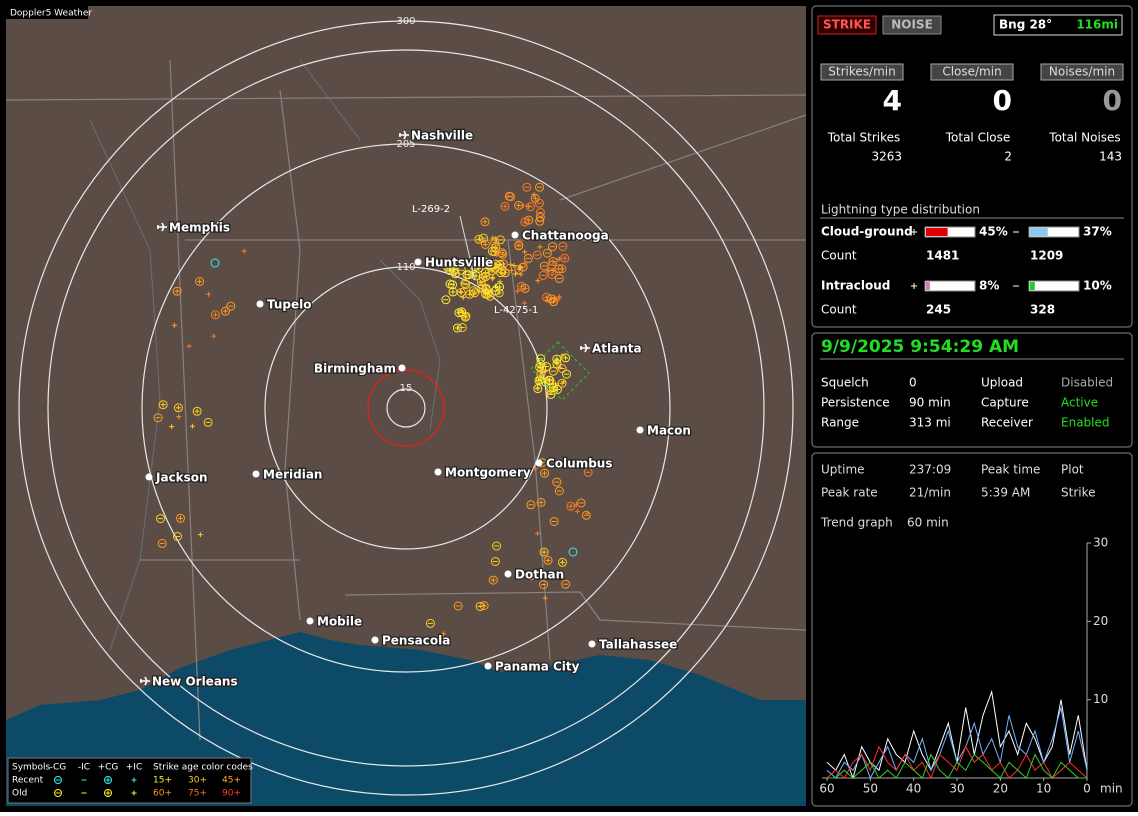 The width and height of the screenshot is (1138, 816). I want to click on legend-age: 45+, so click(231, 781).